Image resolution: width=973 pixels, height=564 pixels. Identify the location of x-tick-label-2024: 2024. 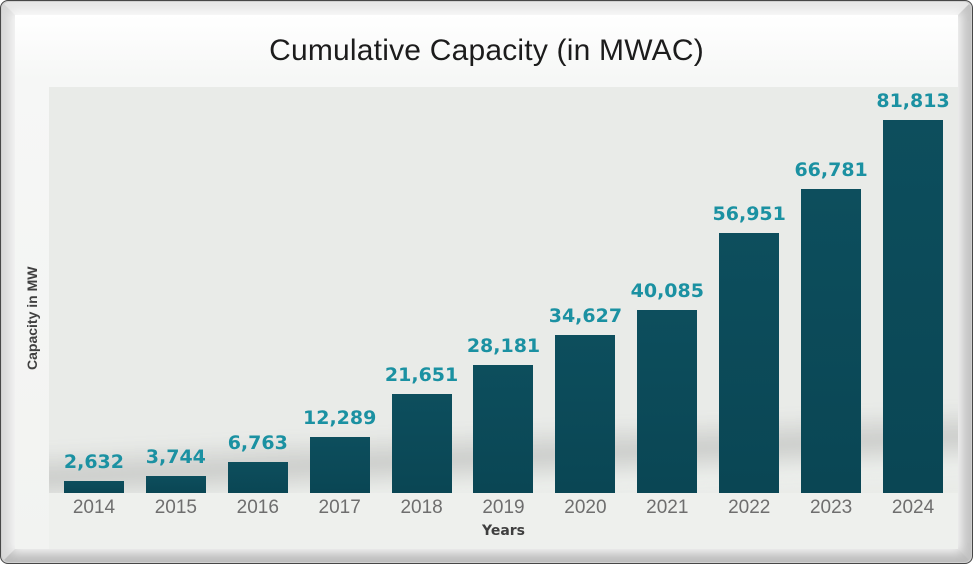
(913, 508).